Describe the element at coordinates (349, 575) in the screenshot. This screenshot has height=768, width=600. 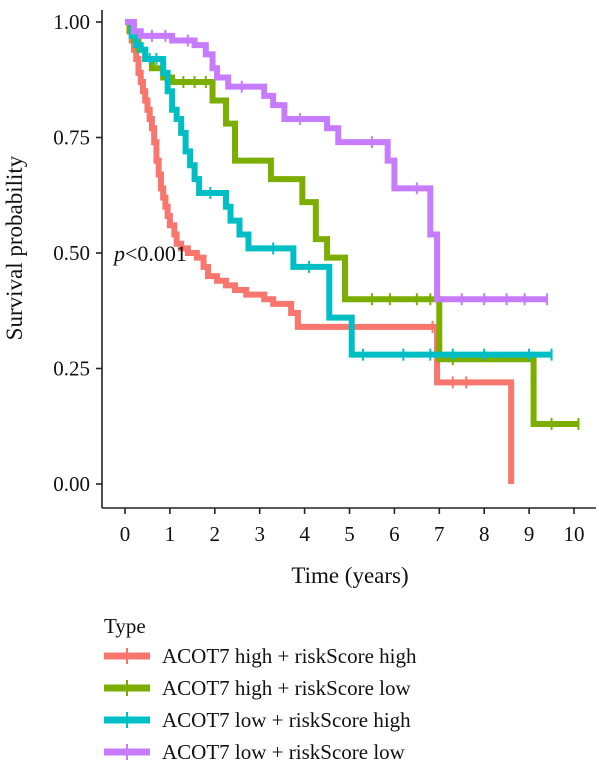
I see `x-axis-title: Time (years)` at that location.